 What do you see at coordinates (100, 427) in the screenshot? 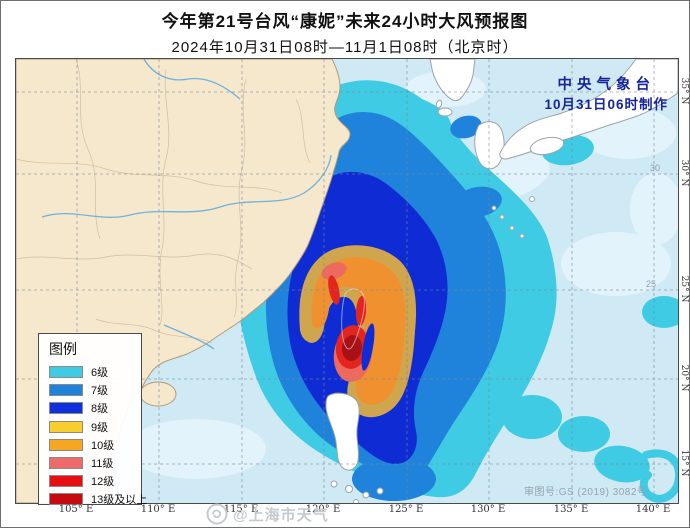
I see `legend-label: 9级` at bounding box center [100, 427].